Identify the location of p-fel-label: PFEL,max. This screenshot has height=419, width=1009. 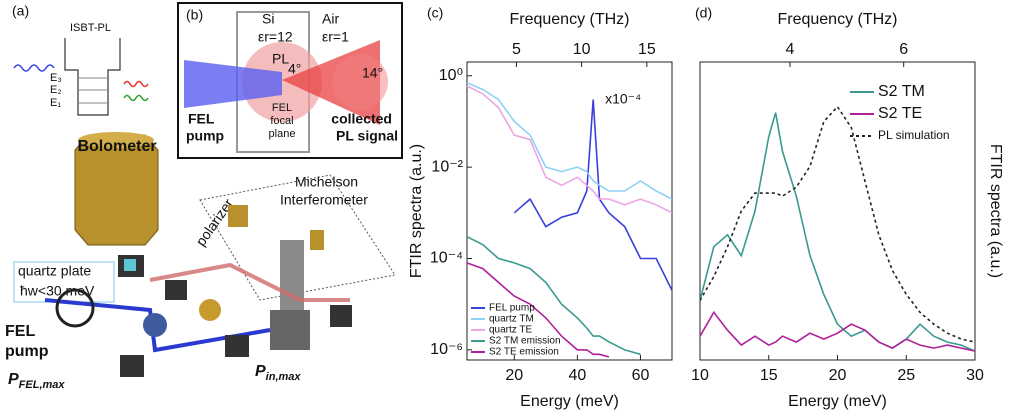
(36, 381).